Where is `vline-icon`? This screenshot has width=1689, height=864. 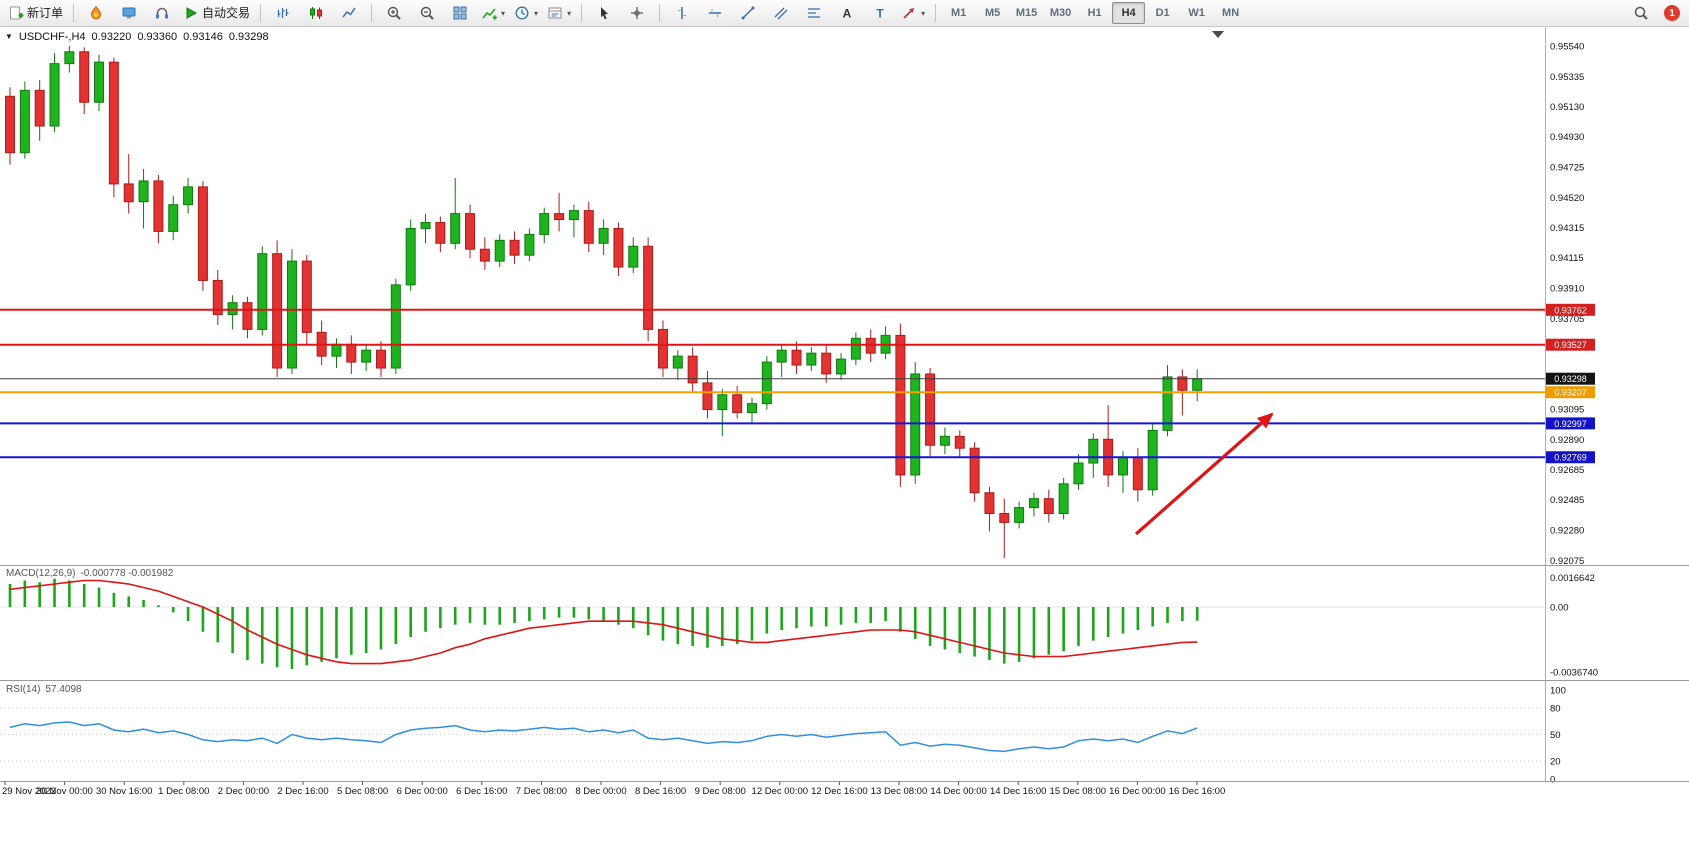
vline-icon is located at coordinates (682, 13).